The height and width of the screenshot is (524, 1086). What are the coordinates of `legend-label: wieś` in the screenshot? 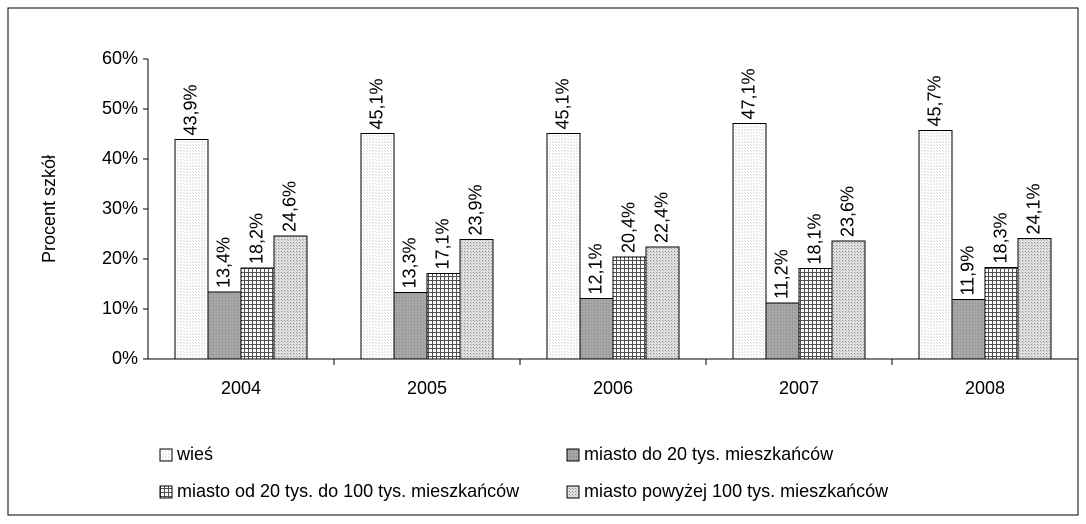 It's located at (194, 454).